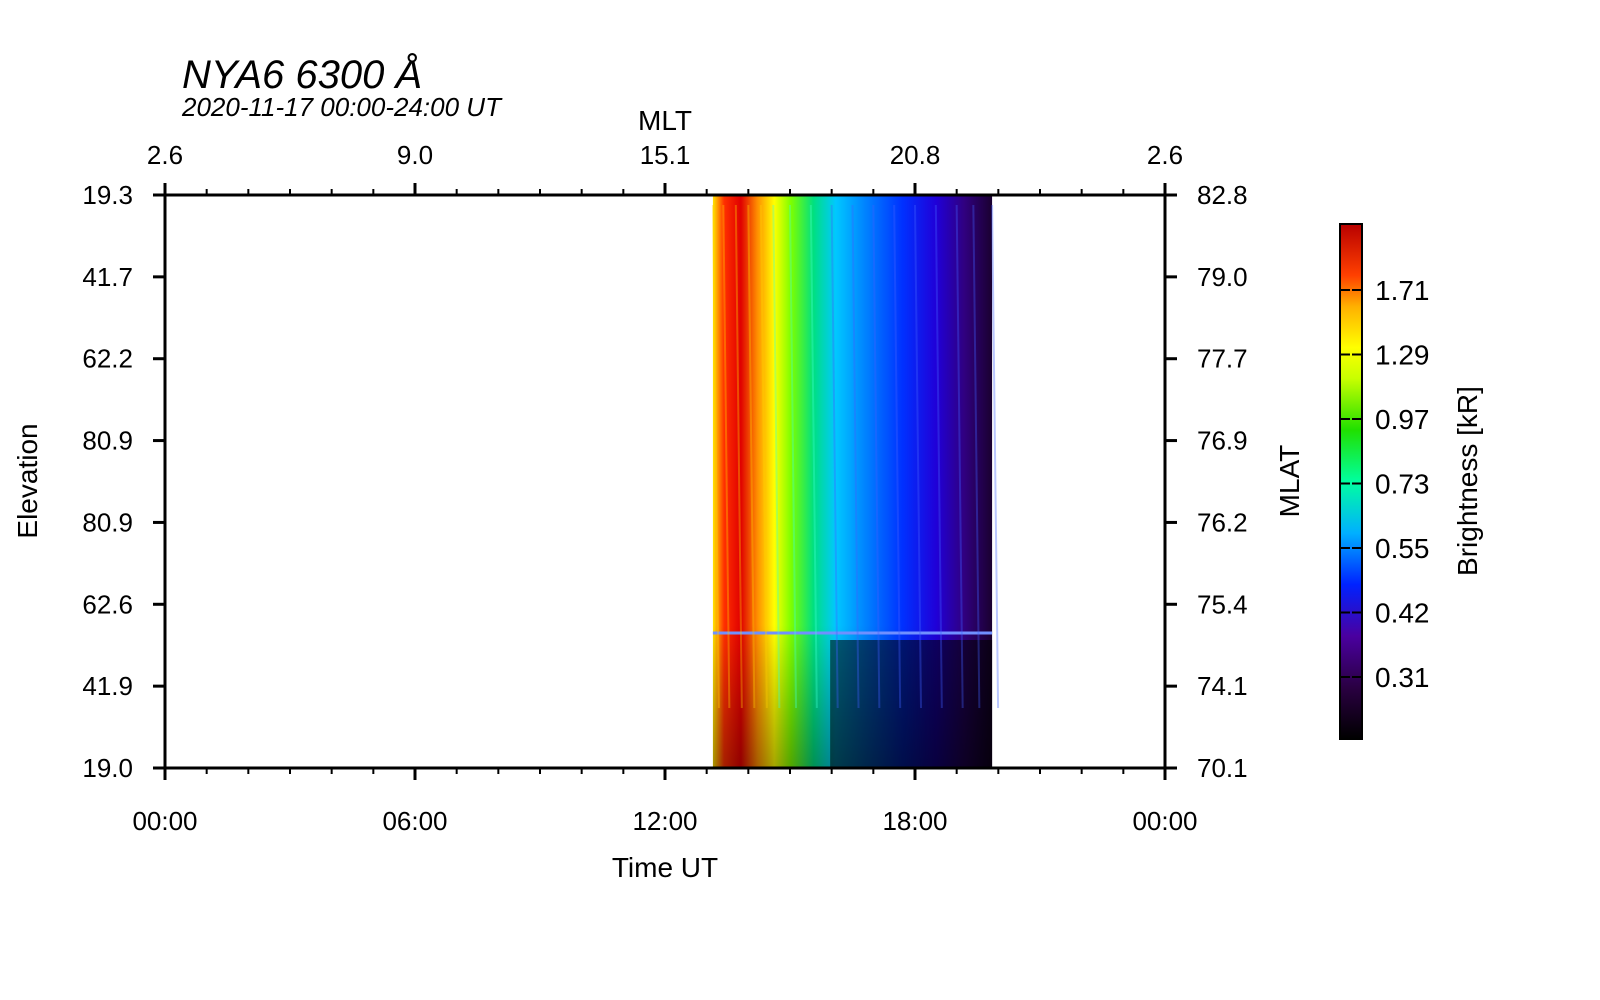 The image size is (1600, 1000). Describe the element at coordinates (1402, 355) in the screenshot. I see `colorbar-tick-label: 1.29` at that location.